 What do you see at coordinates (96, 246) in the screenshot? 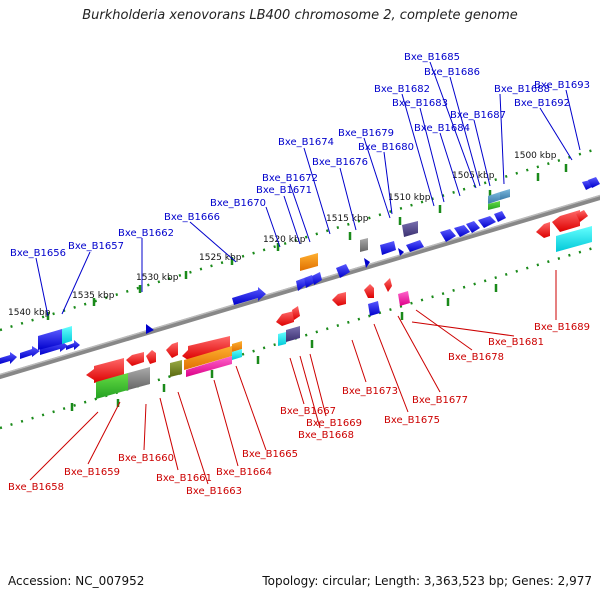
I see `gene-label: Bxe_B1657` at bounding box center [96, 246].